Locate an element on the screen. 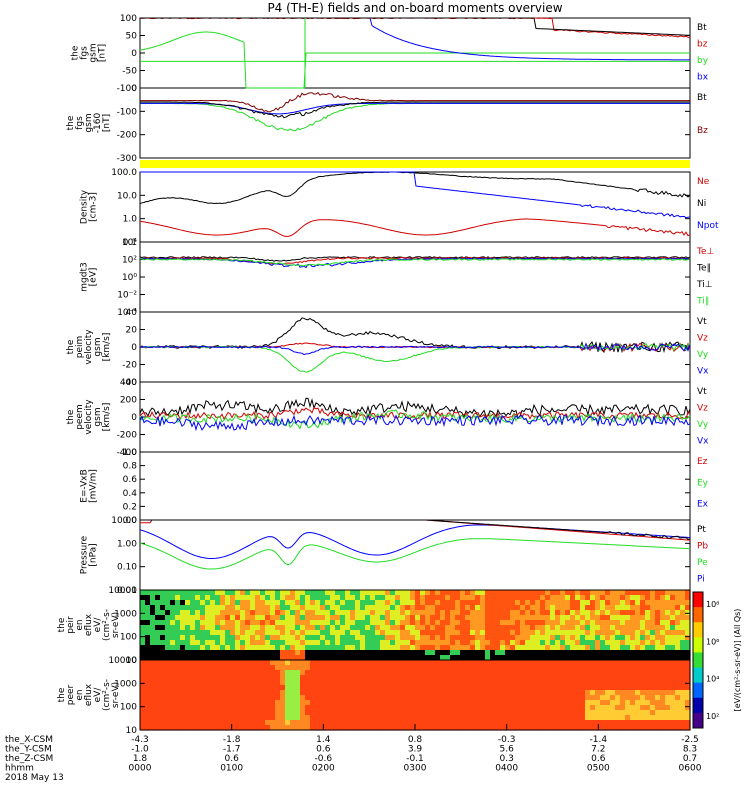 The width and height of the screenshot is (750, 800). series-pb is located at coordinates (415, 530).